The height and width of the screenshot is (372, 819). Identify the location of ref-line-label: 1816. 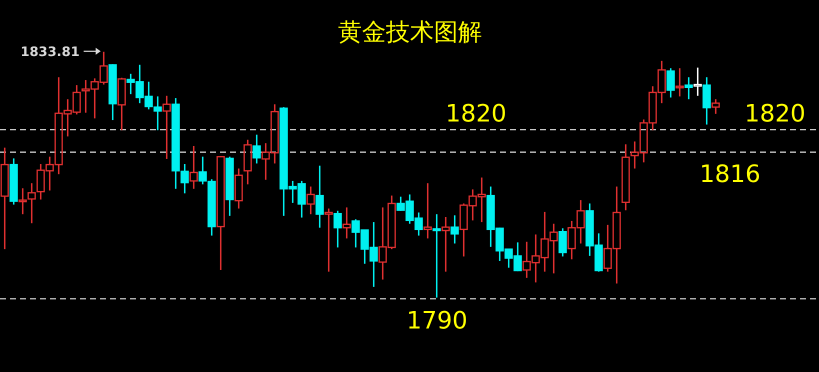
(730, 174).